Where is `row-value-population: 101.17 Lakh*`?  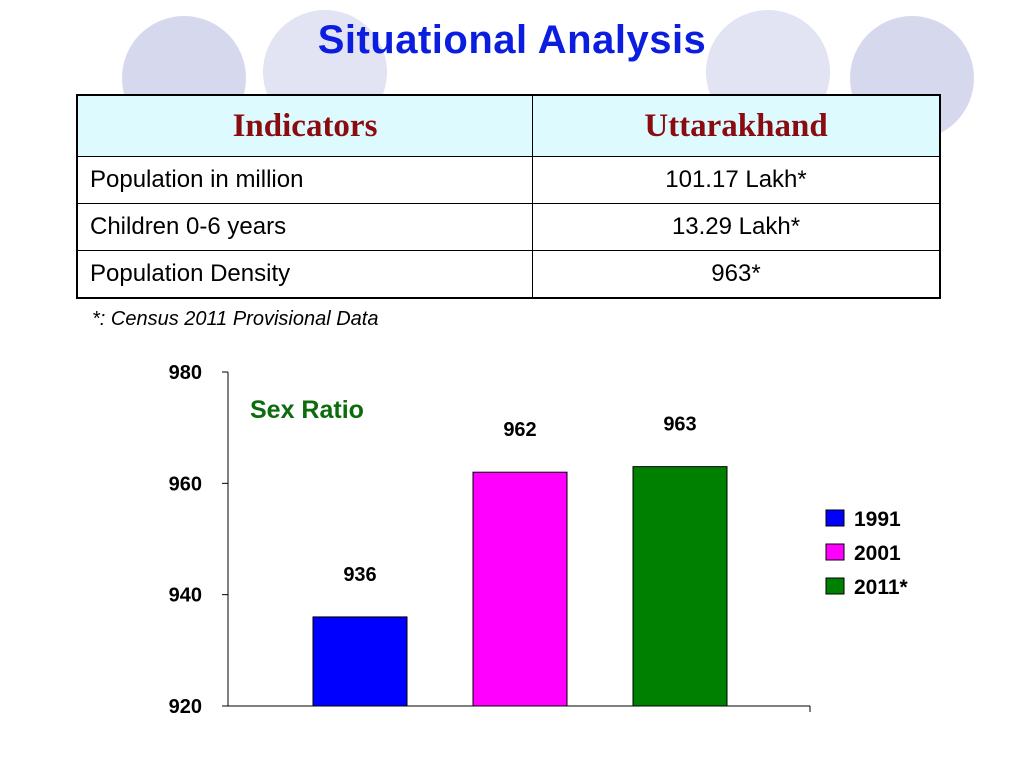 row-value-population: 101.17 Lakh* is located at coordinates (736, 180).